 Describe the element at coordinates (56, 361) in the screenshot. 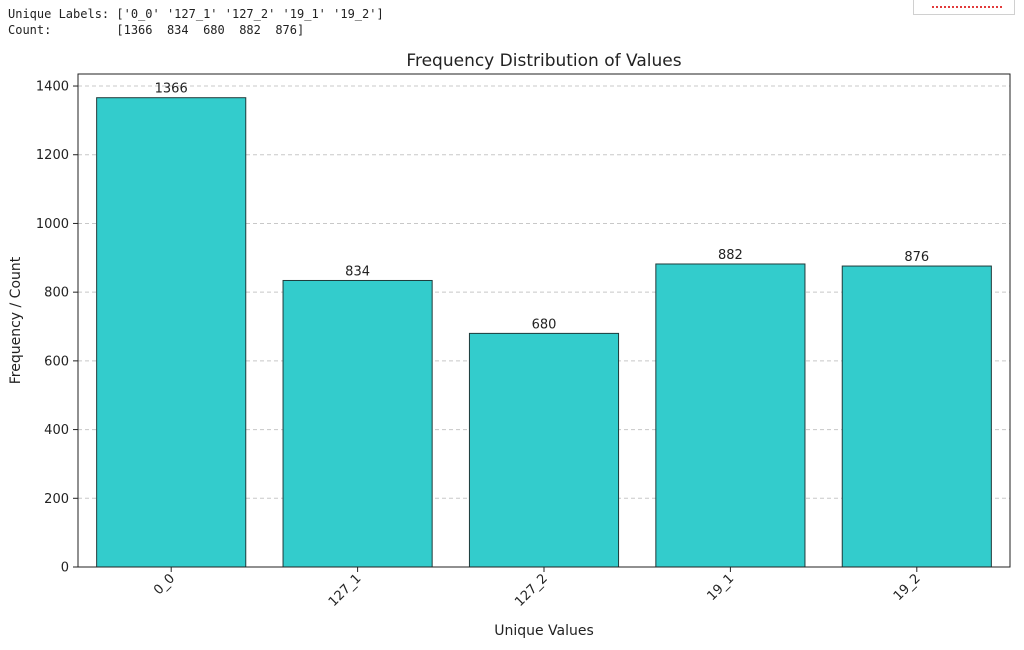

I see `y-tick-label-600: 600` at that location.